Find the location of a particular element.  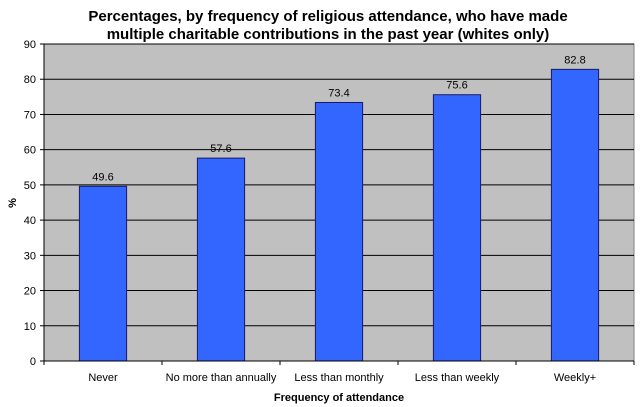

y-tick-label: 50 is located at coordinates (30, 186).